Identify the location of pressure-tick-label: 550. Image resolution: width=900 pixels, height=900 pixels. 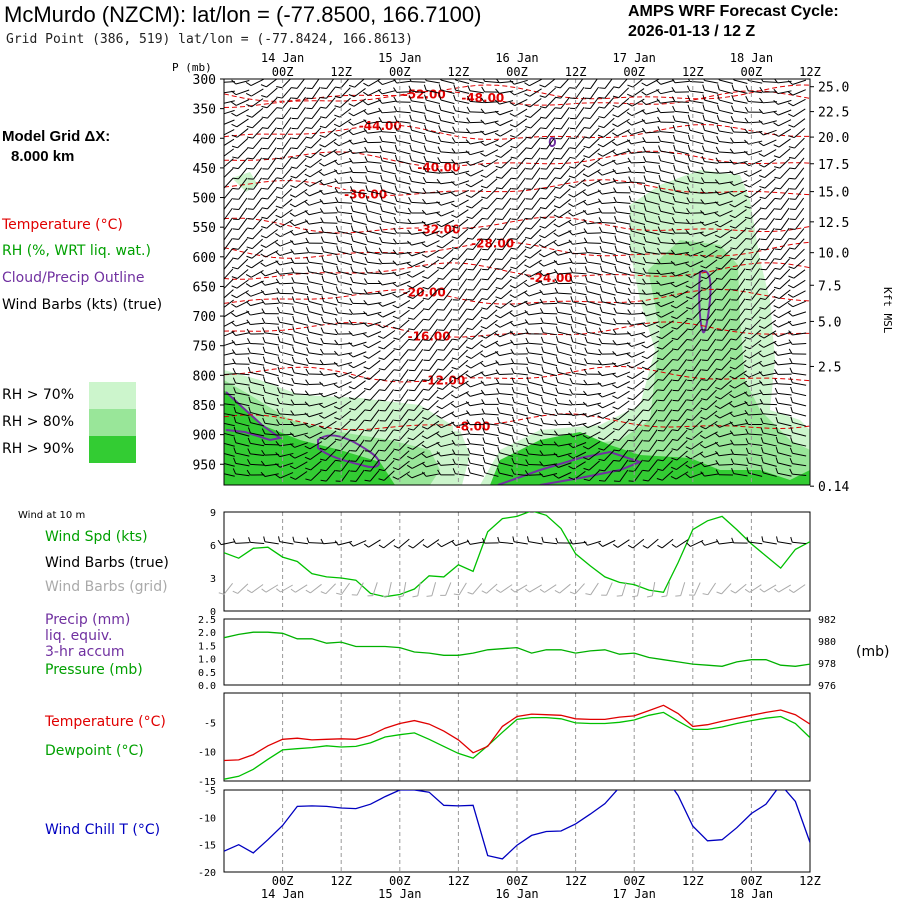
(204, 228).